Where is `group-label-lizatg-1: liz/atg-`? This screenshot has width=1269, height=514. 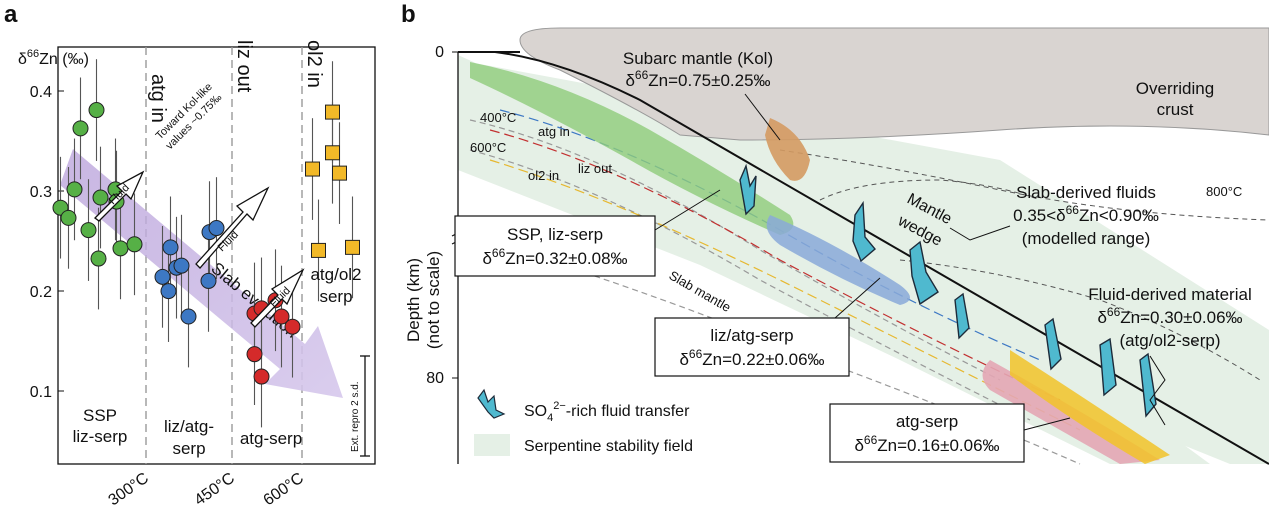
group-label-lizatg-1: liz/atg- is located at coordinates (189, 426).